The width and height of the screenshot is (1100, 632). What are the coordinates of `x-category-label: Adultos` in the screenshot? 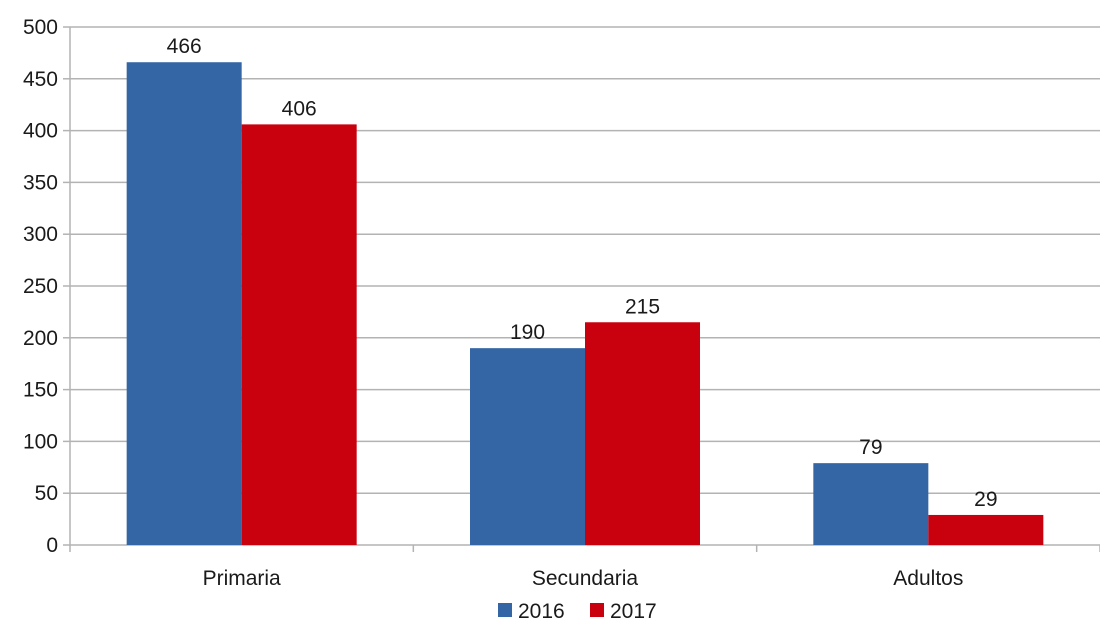 It's located at (928, 578).